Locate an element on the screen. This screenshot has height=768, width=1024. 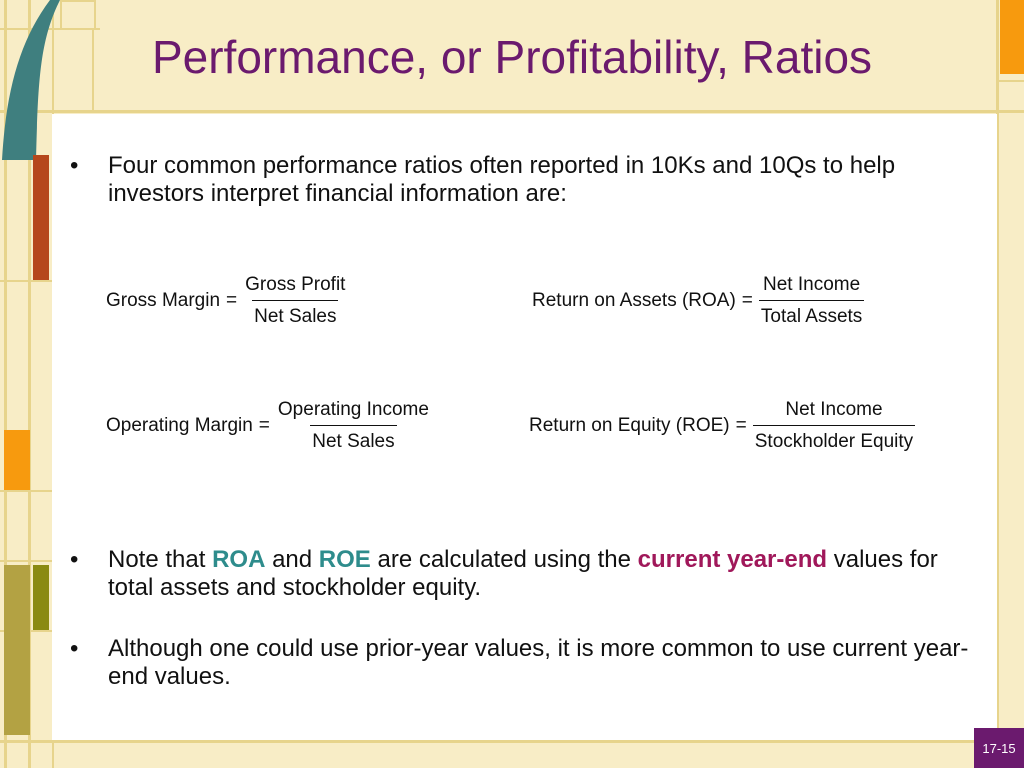
formula-lhs: Gross Margin is located at coordinates (163, 300).